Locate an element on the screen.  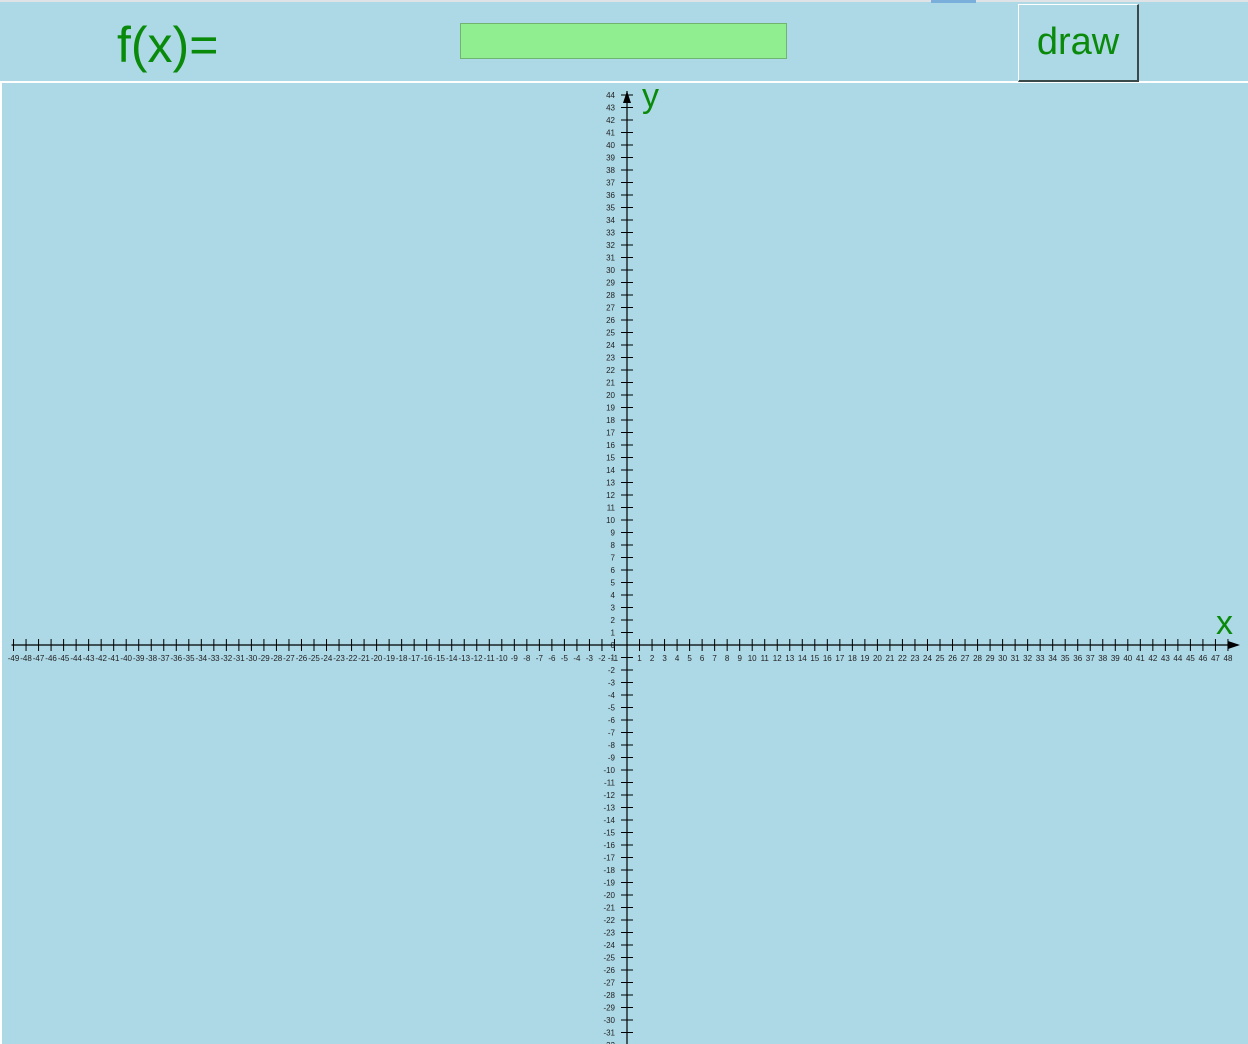
y-tick-label: -16 is located at coordinates (609, 845).